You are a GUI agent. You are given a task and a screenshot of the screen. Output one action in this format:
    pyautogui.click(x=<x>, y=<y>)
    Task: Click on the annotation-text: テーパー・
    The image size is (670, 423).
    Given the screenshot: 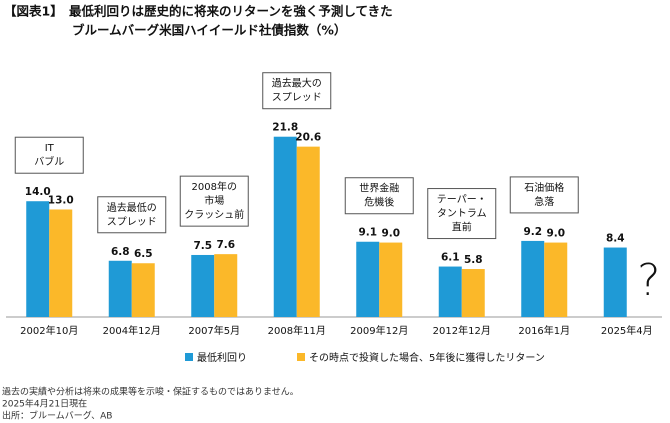 What is the action you would take?
    pyautogui.click(x=462, y=200)
    